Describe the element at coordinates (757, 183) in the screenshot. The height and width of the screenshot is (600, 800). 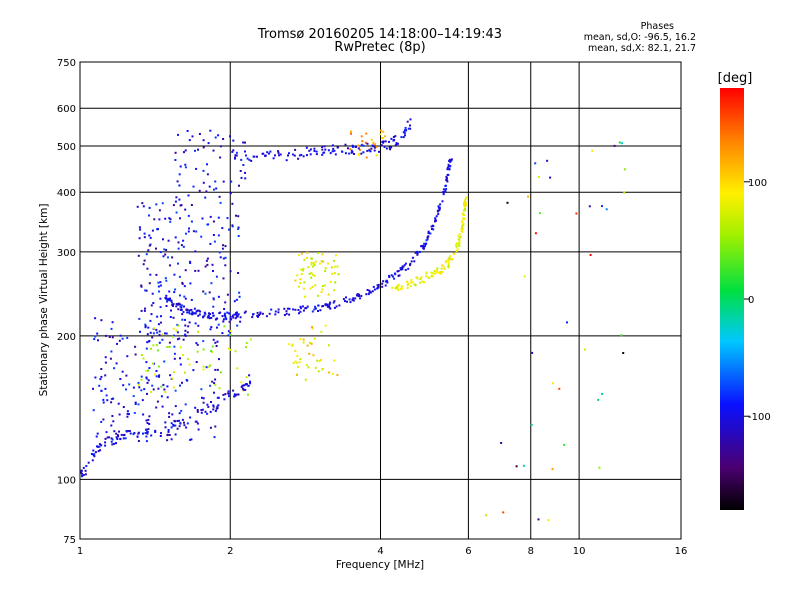
I see `colorbar-tick-label: 100` at that location.